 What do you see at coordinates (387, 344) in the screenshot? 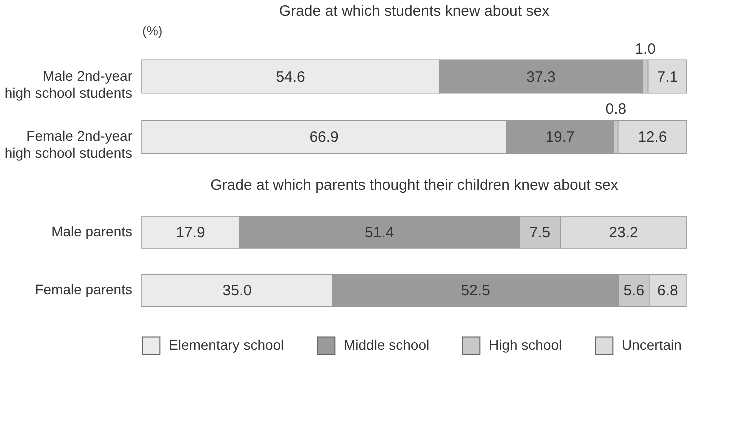
I see `legend-label: Middle school` at bounding box center [387, 344].